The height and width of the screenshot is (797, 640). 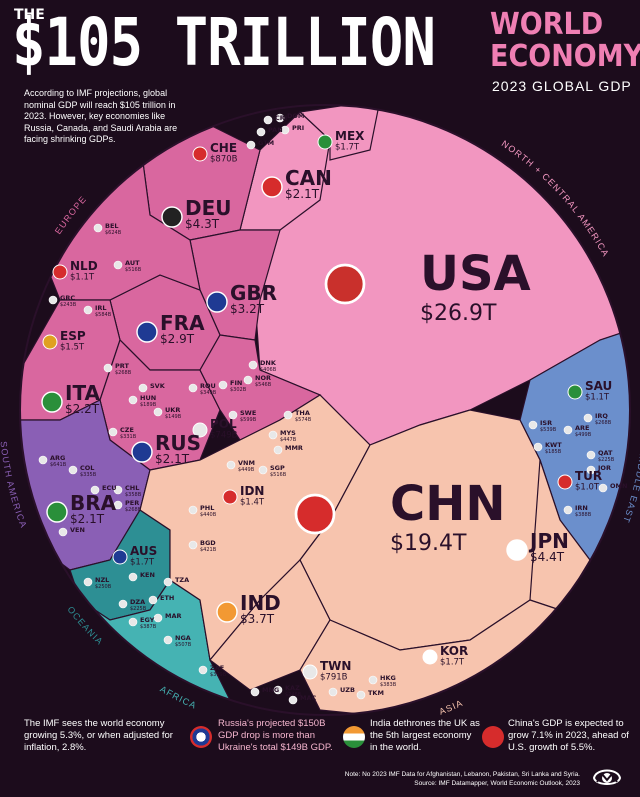 I want to click on country-code-pri: PRI, so click(x=298, y=128).